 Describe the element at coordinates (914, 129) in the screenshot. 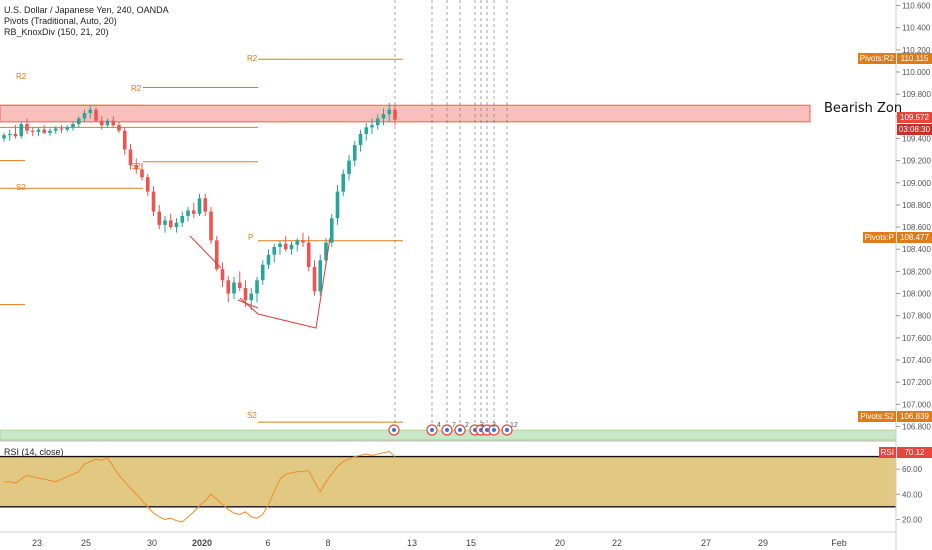

I see `axis-tag-countdown: 03:08:30` at that location.